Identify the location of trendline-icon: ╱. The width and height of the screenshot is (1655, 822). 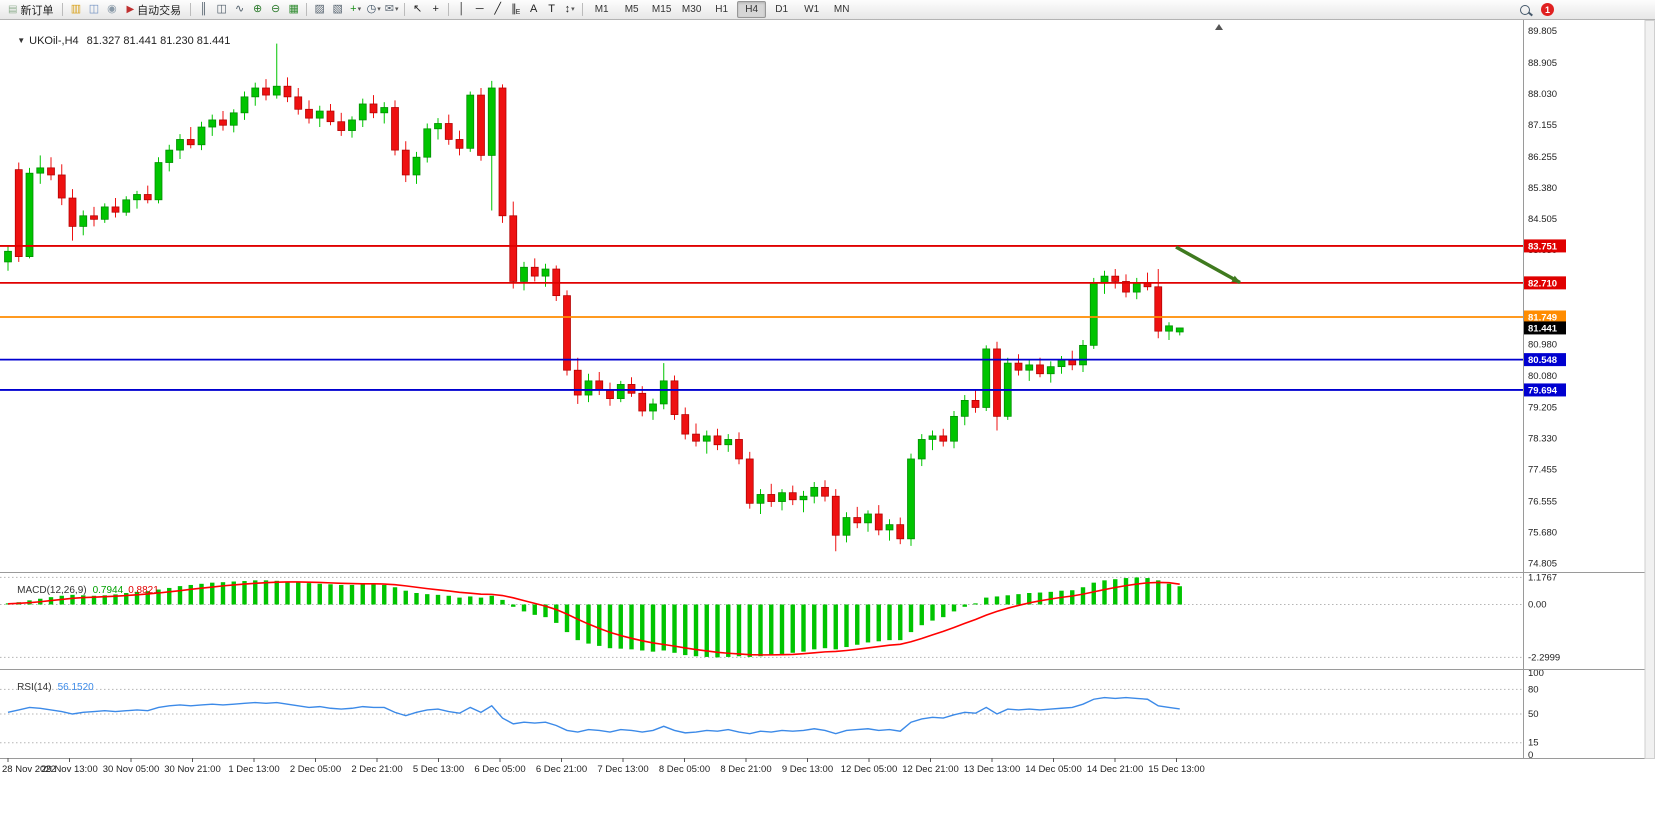
(497, 9).